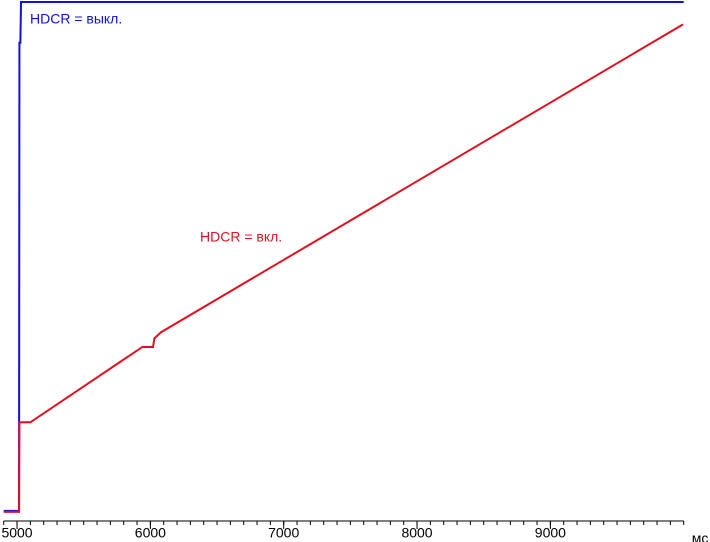 This screenshot has height=542, width=710. What do you see at coordinates (416, 533) in the screenshot?
I see `x-tick-label: 8000` at bounding box center [416, 533].